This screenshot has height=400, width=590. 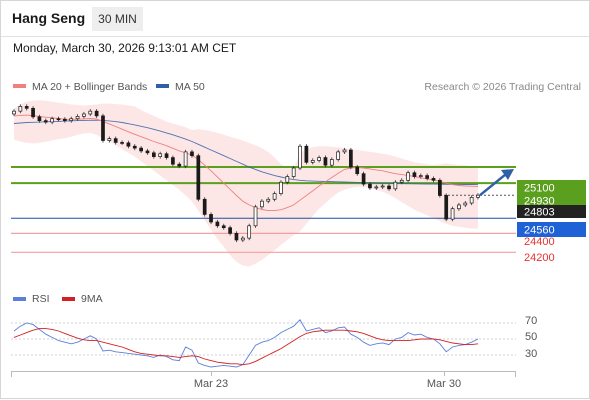 What do you see at coordinates (493, 185) in the screenshot?
I see `forecast-arrow-shaft` at bounding box center [493, 185].